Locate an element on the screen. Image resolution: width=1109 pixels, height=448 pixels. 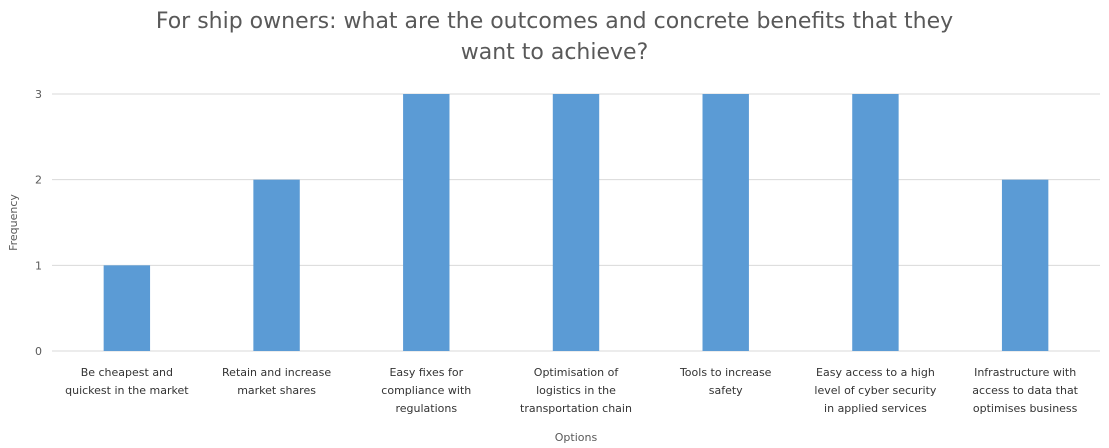
x-category-label-line: Tools to increase is located at coordinates (725, 372).